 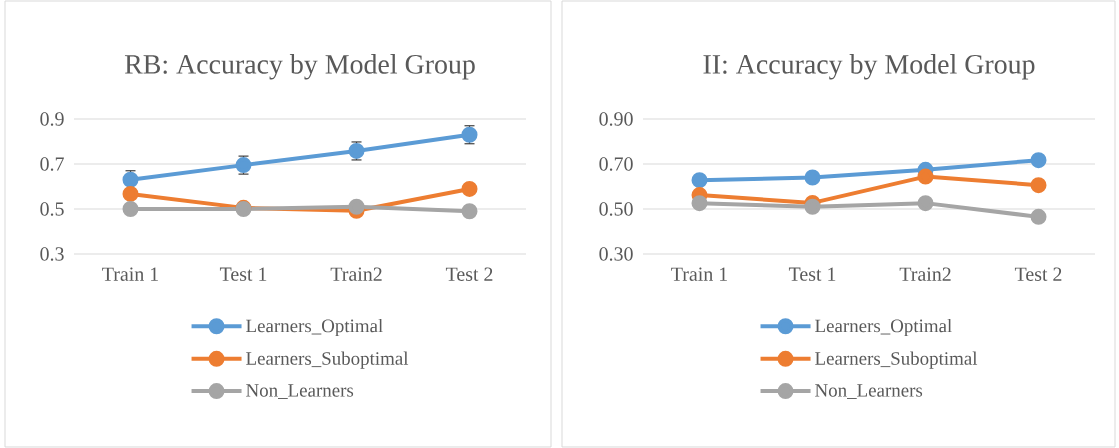 I want to click on y-tick-label: 0.9, so click(x=52, y=119).